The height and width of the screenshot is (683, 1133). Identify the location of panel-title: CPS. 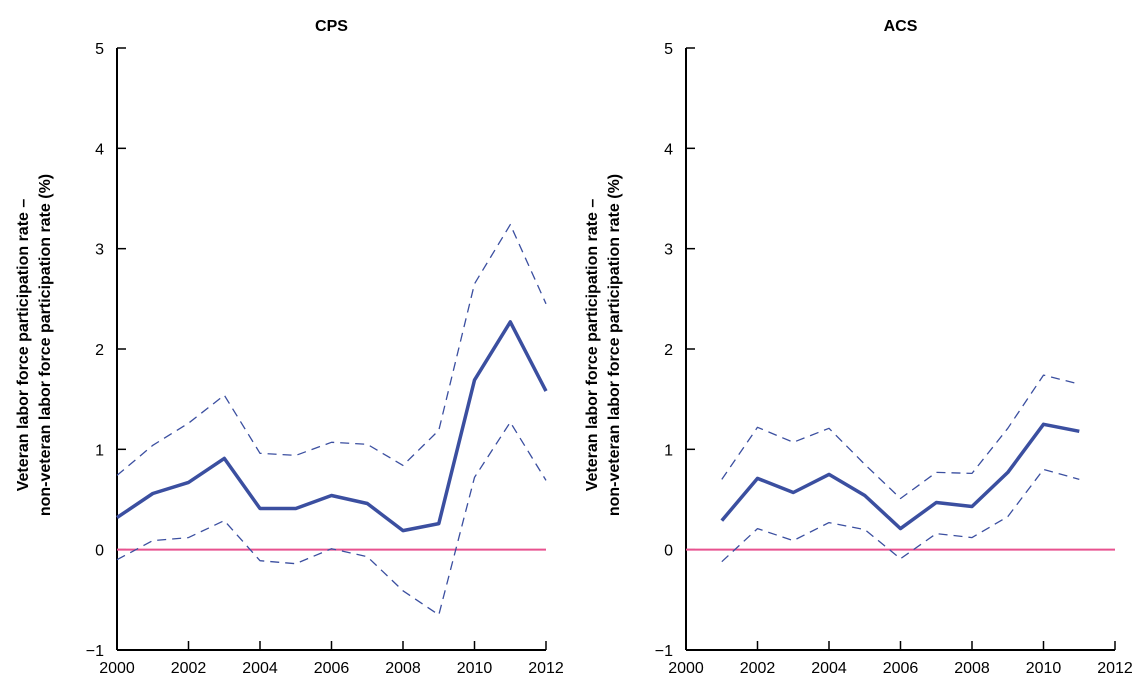
(331, 26).